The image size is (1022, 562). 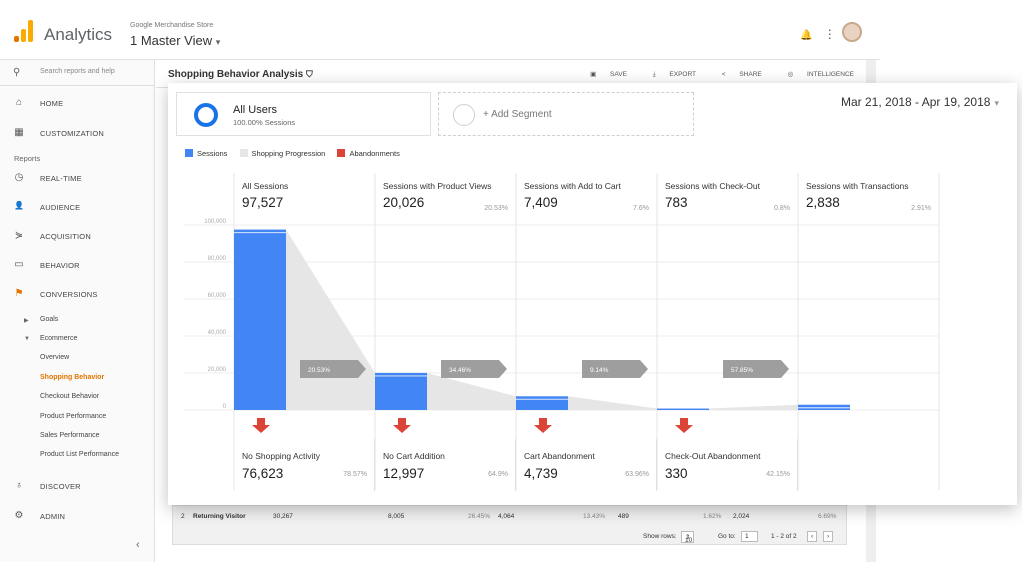 I want to click on legend-item-sessions: Sessions, so click(x=206, y=153).